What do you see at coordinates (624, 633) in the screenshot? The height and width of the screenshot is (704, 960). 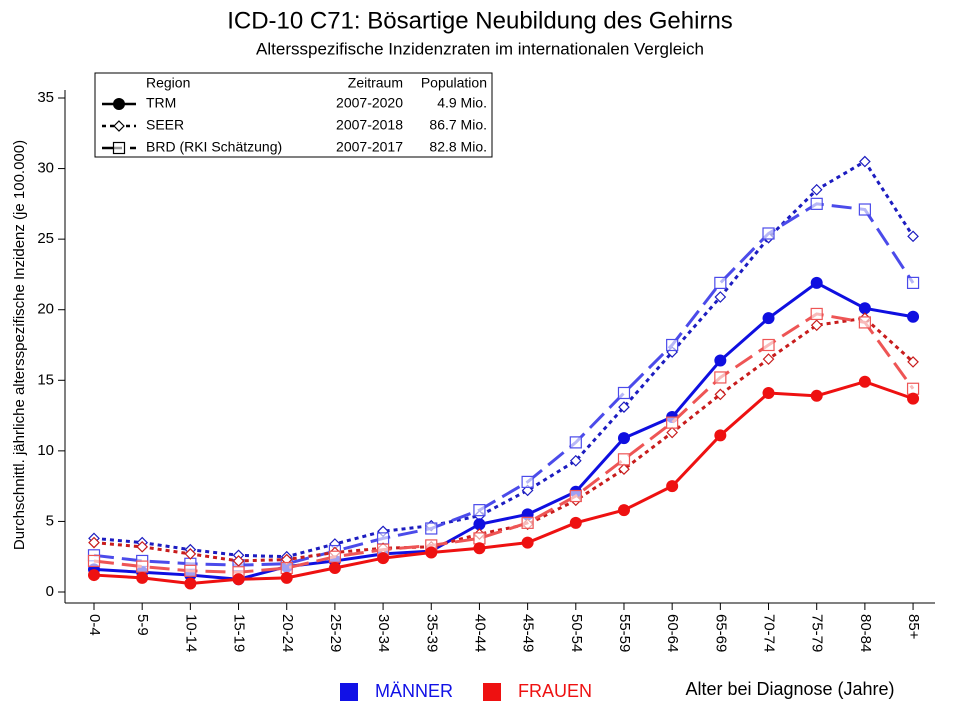 I see `x-tick-label: 55-59` at bounding box center [624, 633].